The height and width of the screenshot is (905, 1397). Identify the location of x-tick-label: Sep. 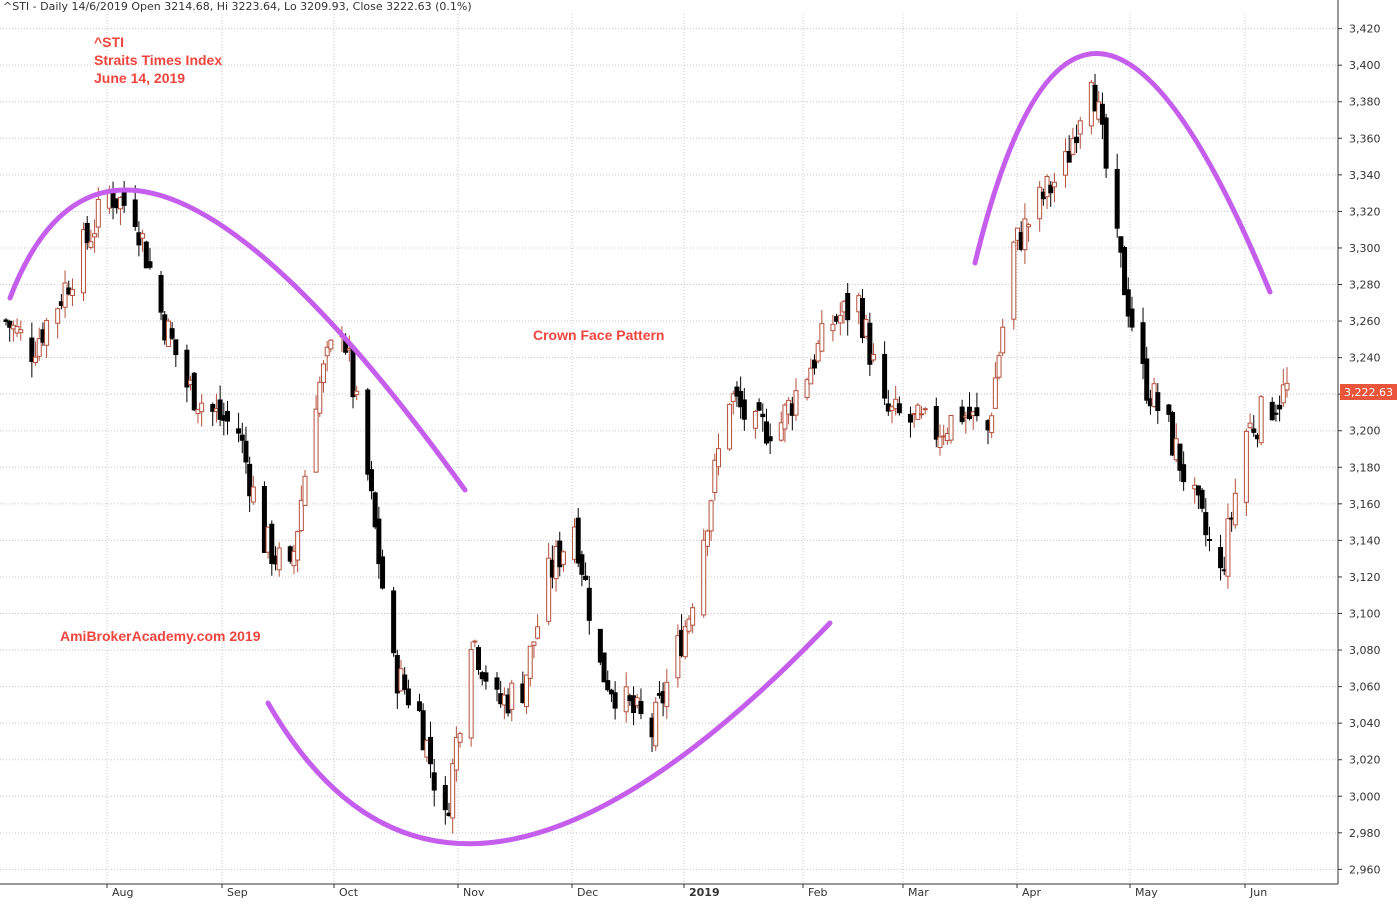
(237, 892).